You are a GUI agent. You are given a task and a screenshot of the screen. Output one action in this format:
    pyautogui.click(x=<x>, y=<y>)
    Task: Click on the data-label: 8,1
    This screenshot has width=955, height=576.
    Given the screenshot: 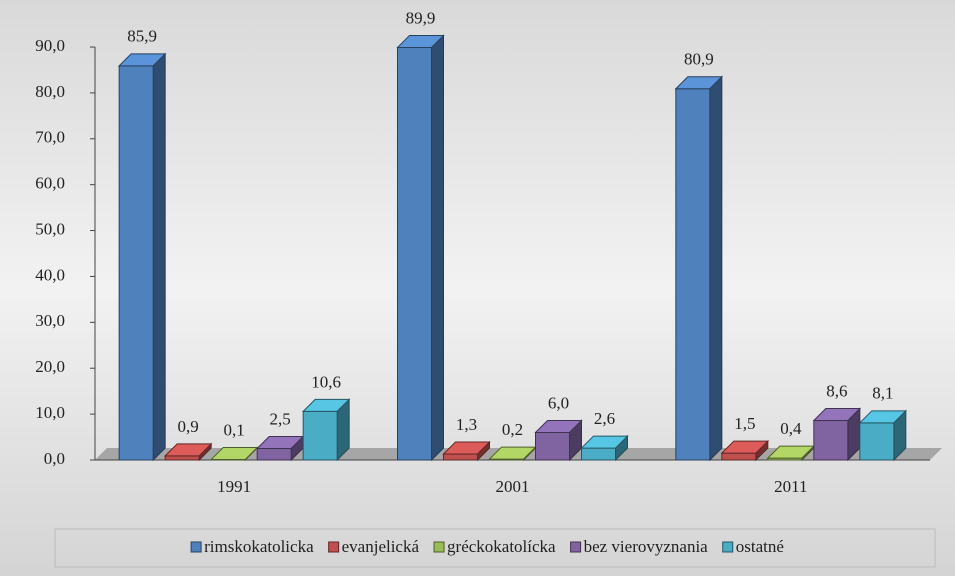 What is the action you would take?
    pyautogui.click(x=882, y=393)
    